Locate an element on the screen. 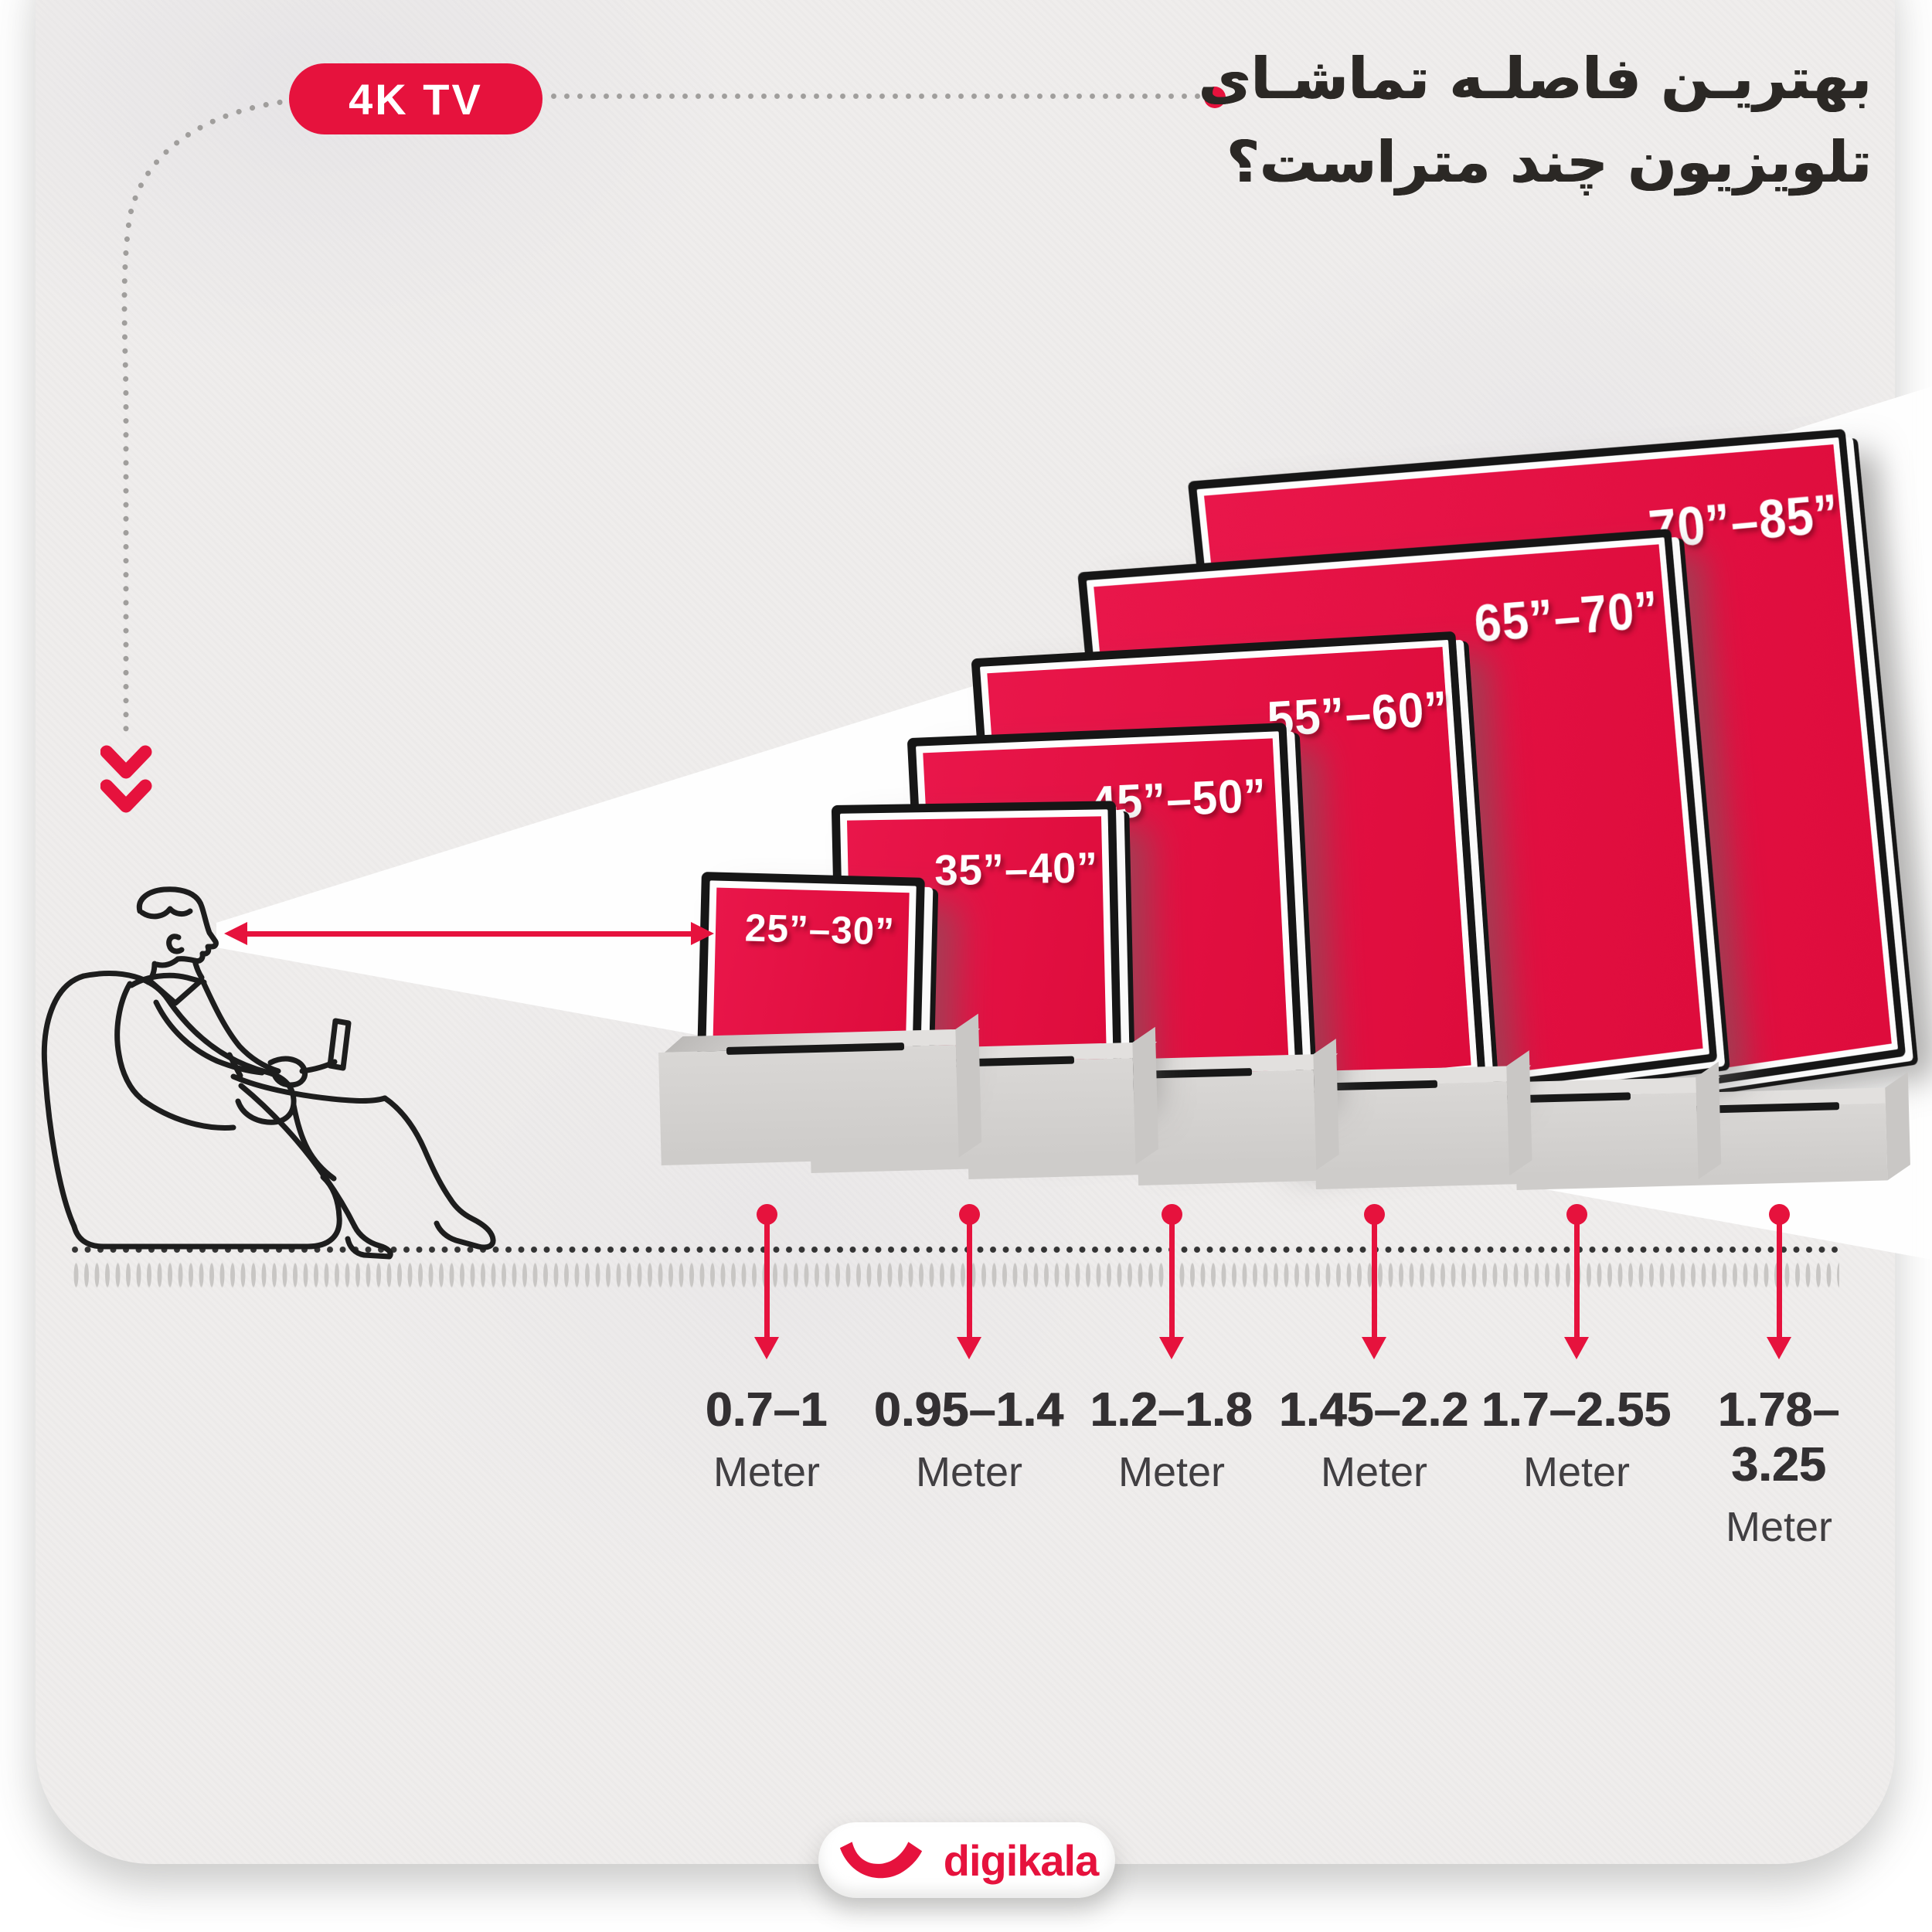 The height and width of the screenshot is (1932, 1932). badge-label: 4K TV is located at coordinates (416, 99).